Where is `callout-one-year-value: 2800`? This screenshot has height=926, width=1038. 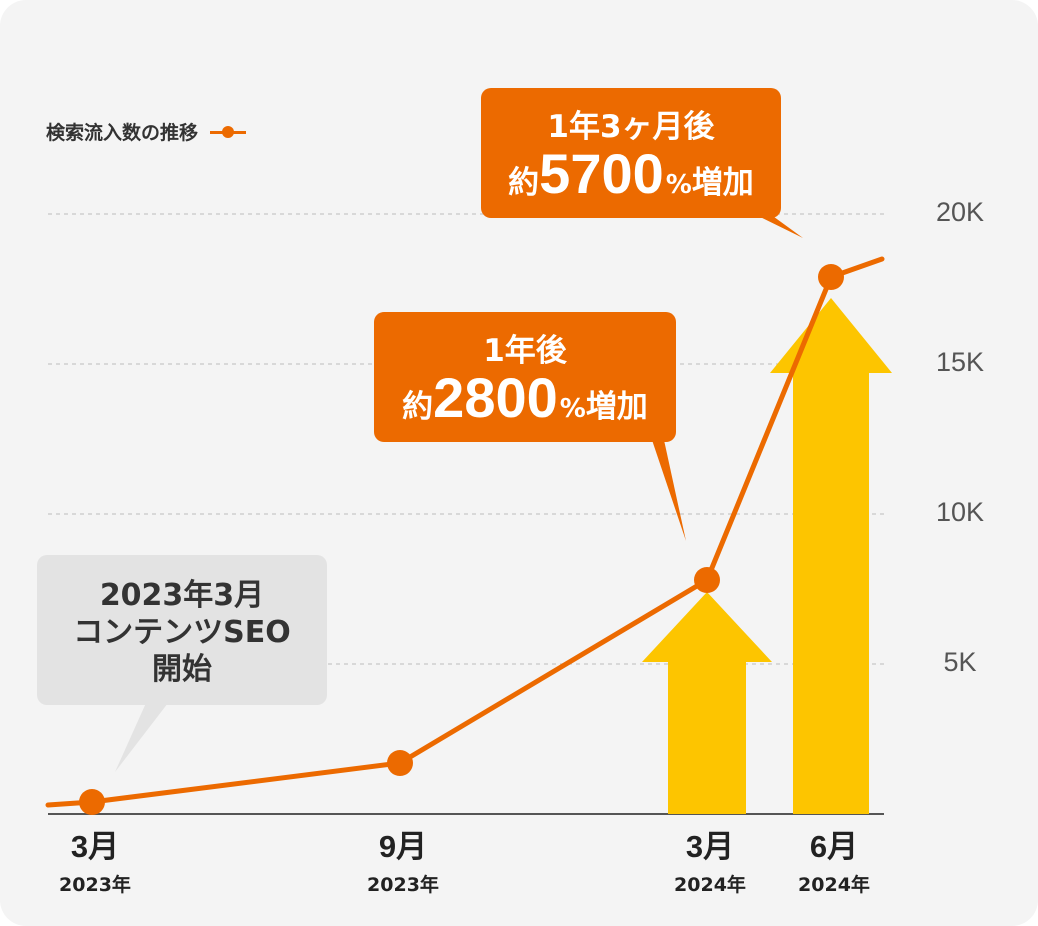 callout-one-year-value: 2800 is located at coordinates (495, 397).